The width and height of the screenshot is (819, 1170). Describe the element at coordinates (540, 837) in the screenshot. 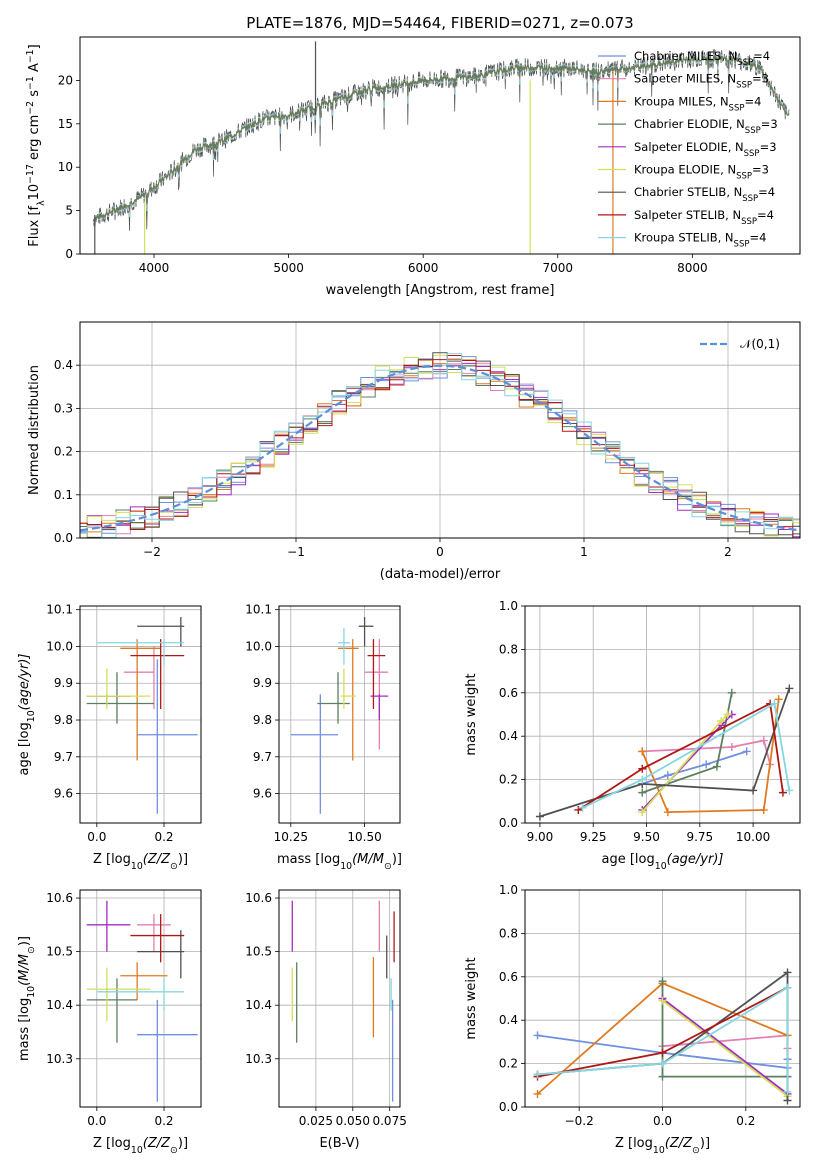

I see `x-tick-label: 9.00` at that location.